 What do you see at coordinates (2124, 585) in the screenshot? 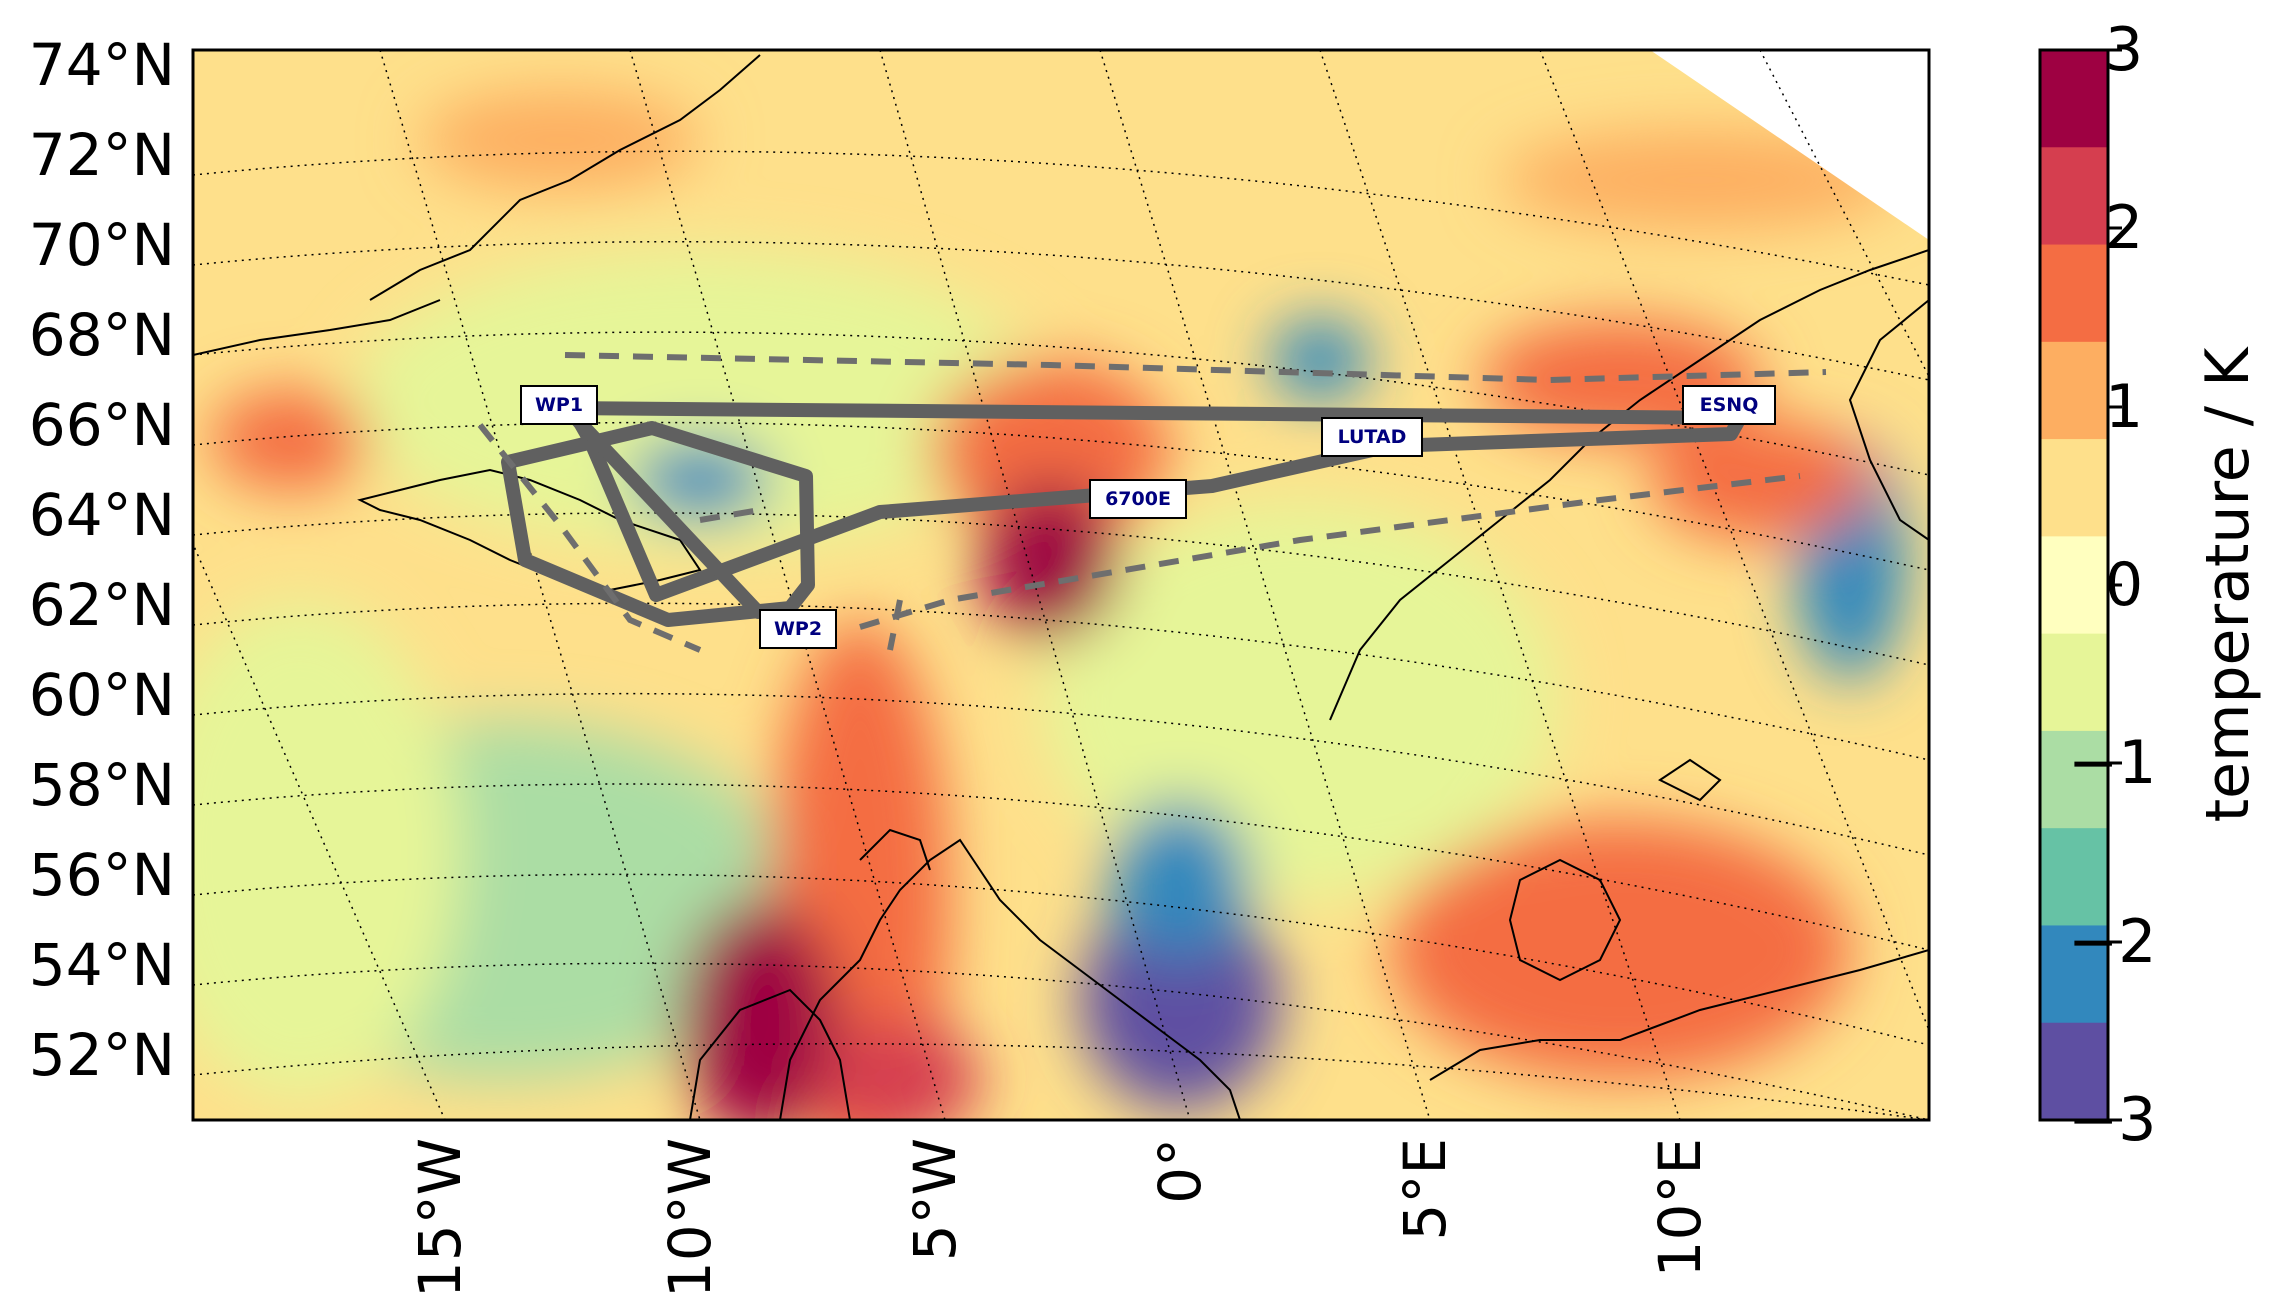
I see `colorbar-tick-label: 0` at bounding box center [2124, 585].